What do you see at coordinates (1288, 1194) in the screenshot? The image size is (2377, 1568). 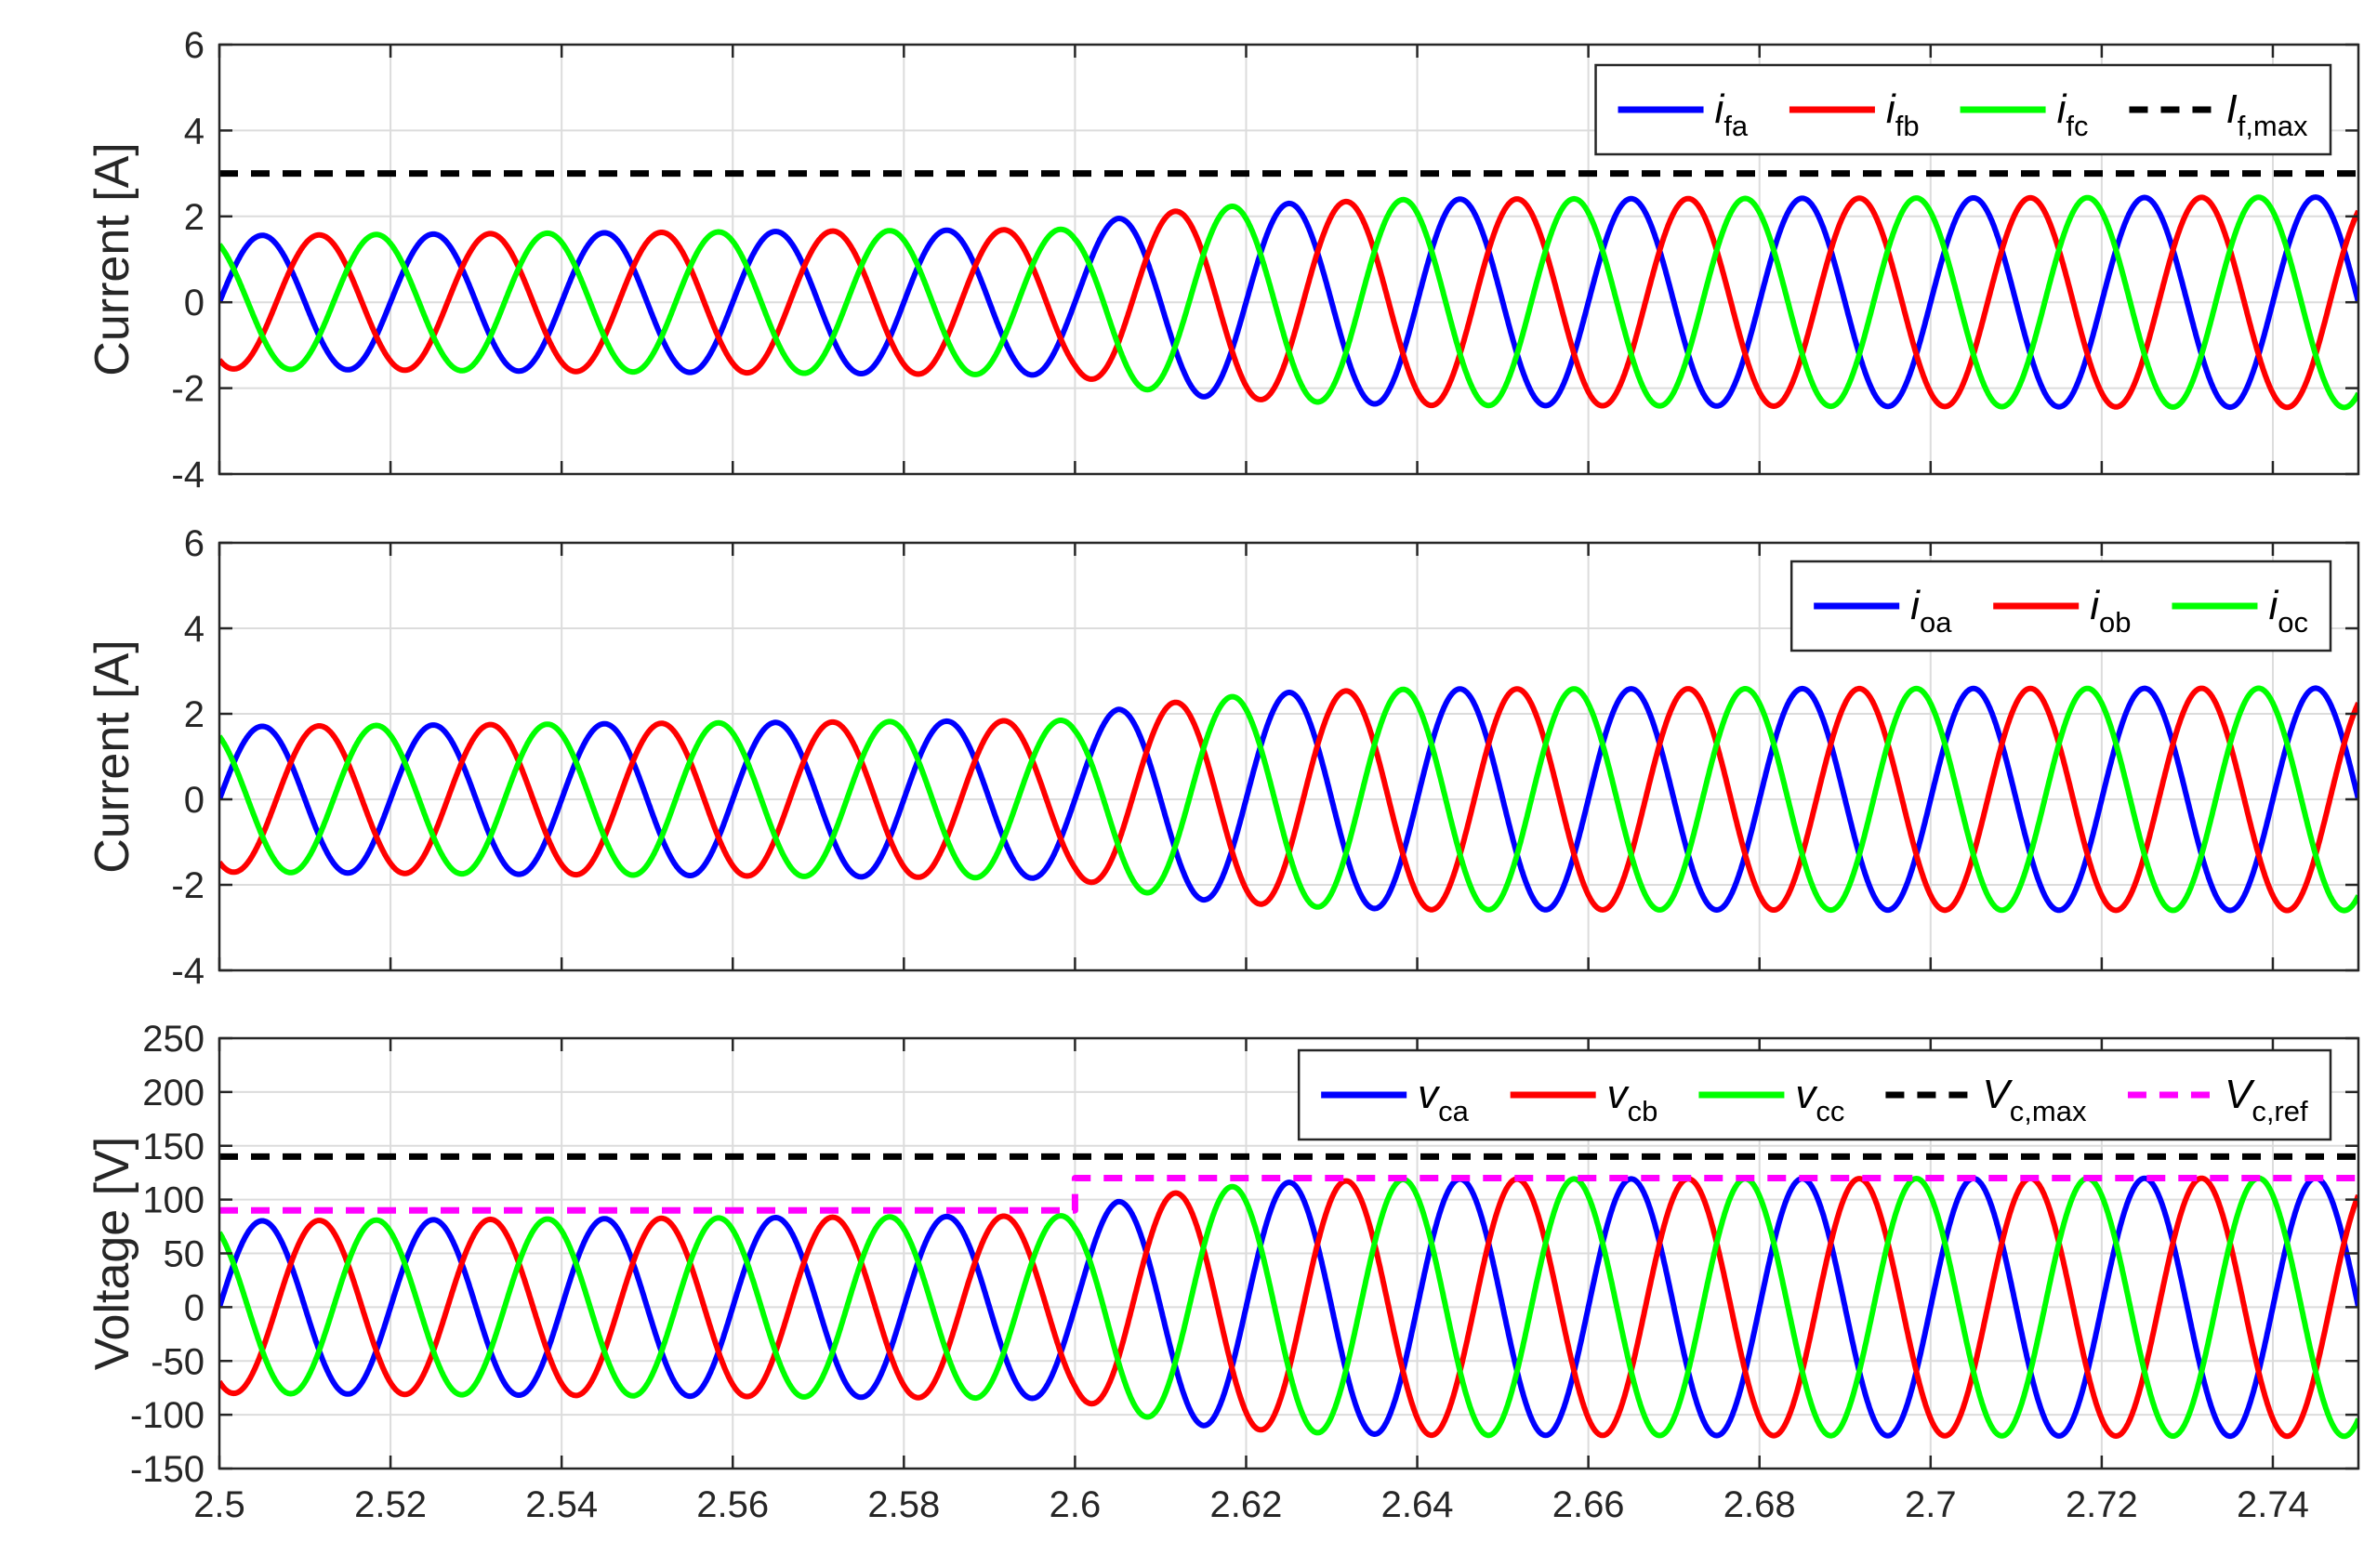 I see `series-line-v-c-ref` at bounding box center [1288, 1194].